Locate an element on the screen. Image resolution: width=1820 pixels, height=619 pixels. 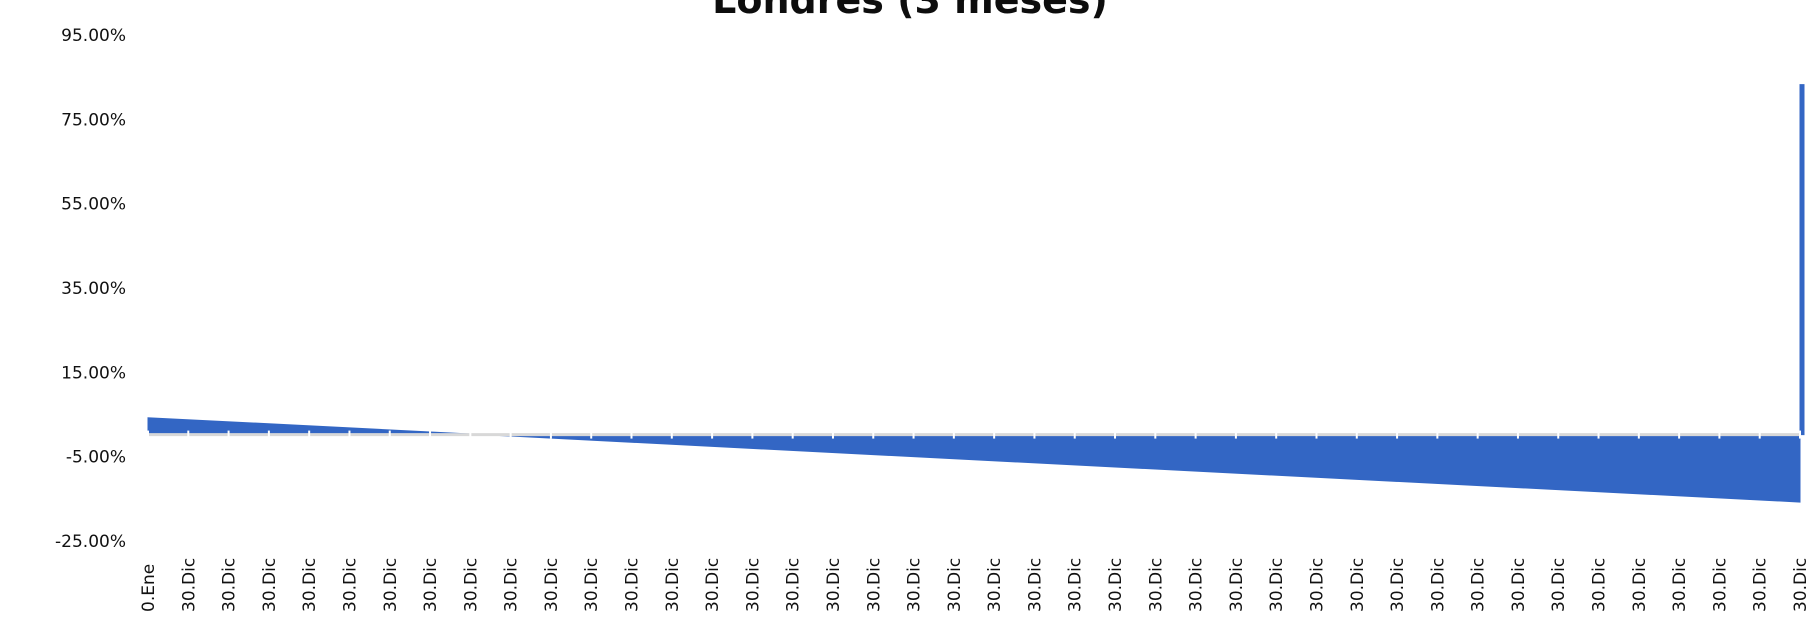
y-tick-label: -25.00% is located at coordinates (90, 542).